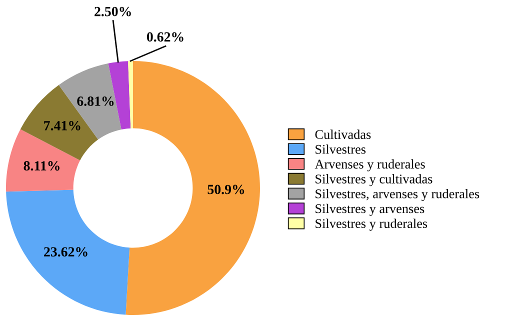  Describe the element at coordinates (226, 189) in the screenshot. I see `data-label: 50.9%` at that location.